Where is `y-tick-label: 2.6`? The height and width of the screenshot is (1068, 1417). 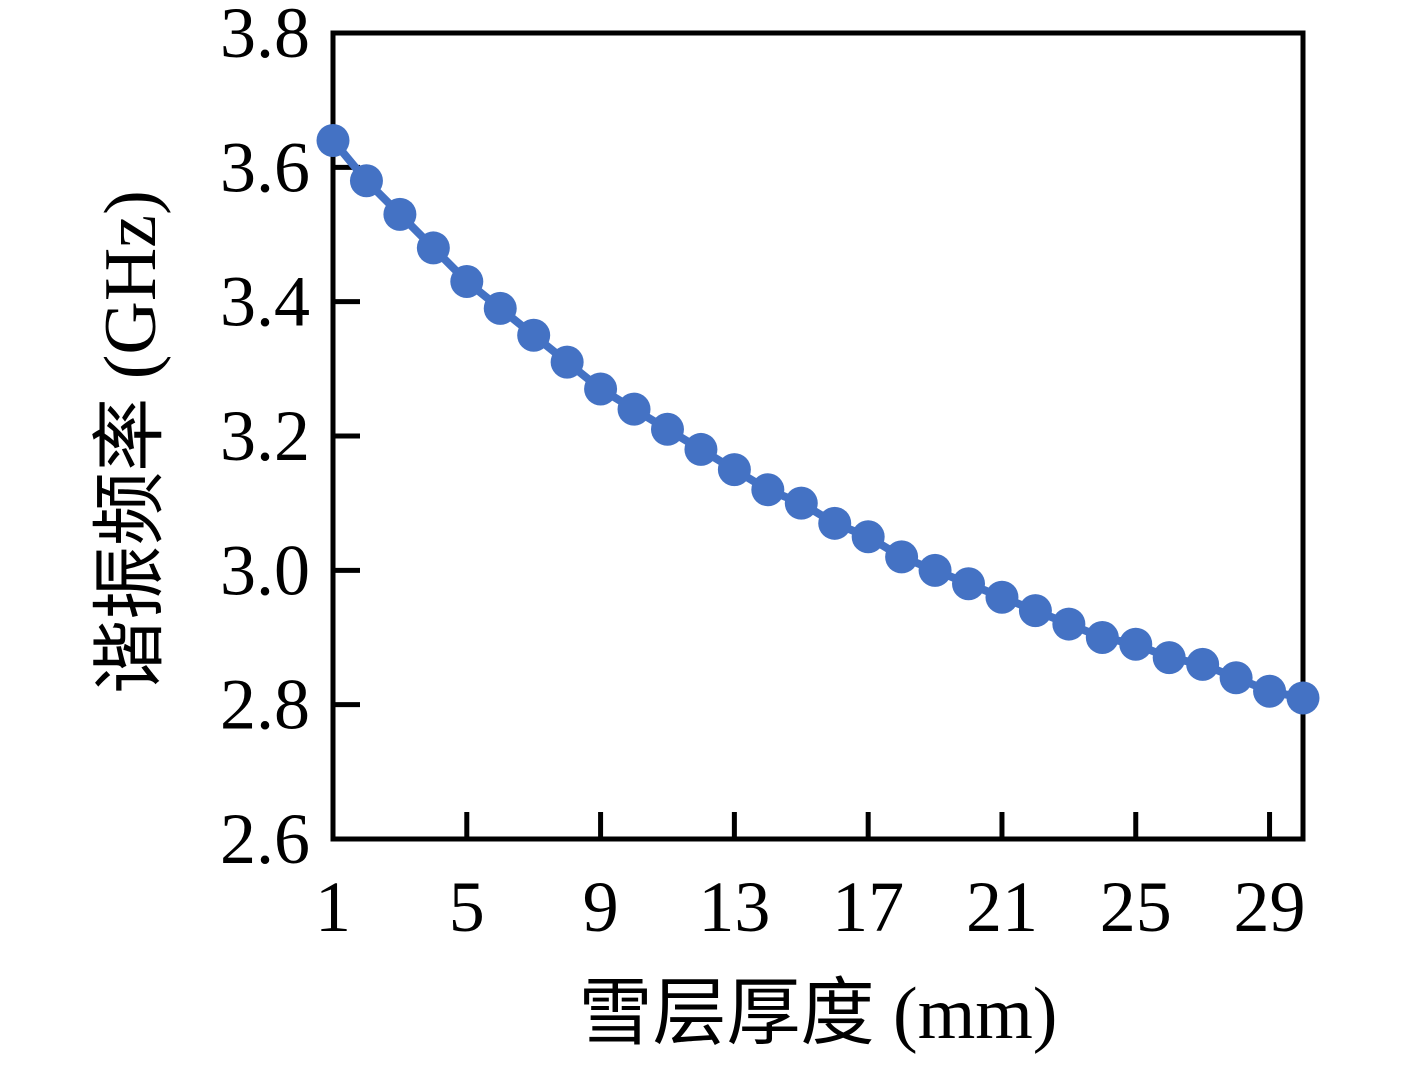
y-tick-label: 2.6 is located at coordinates (265, 839).